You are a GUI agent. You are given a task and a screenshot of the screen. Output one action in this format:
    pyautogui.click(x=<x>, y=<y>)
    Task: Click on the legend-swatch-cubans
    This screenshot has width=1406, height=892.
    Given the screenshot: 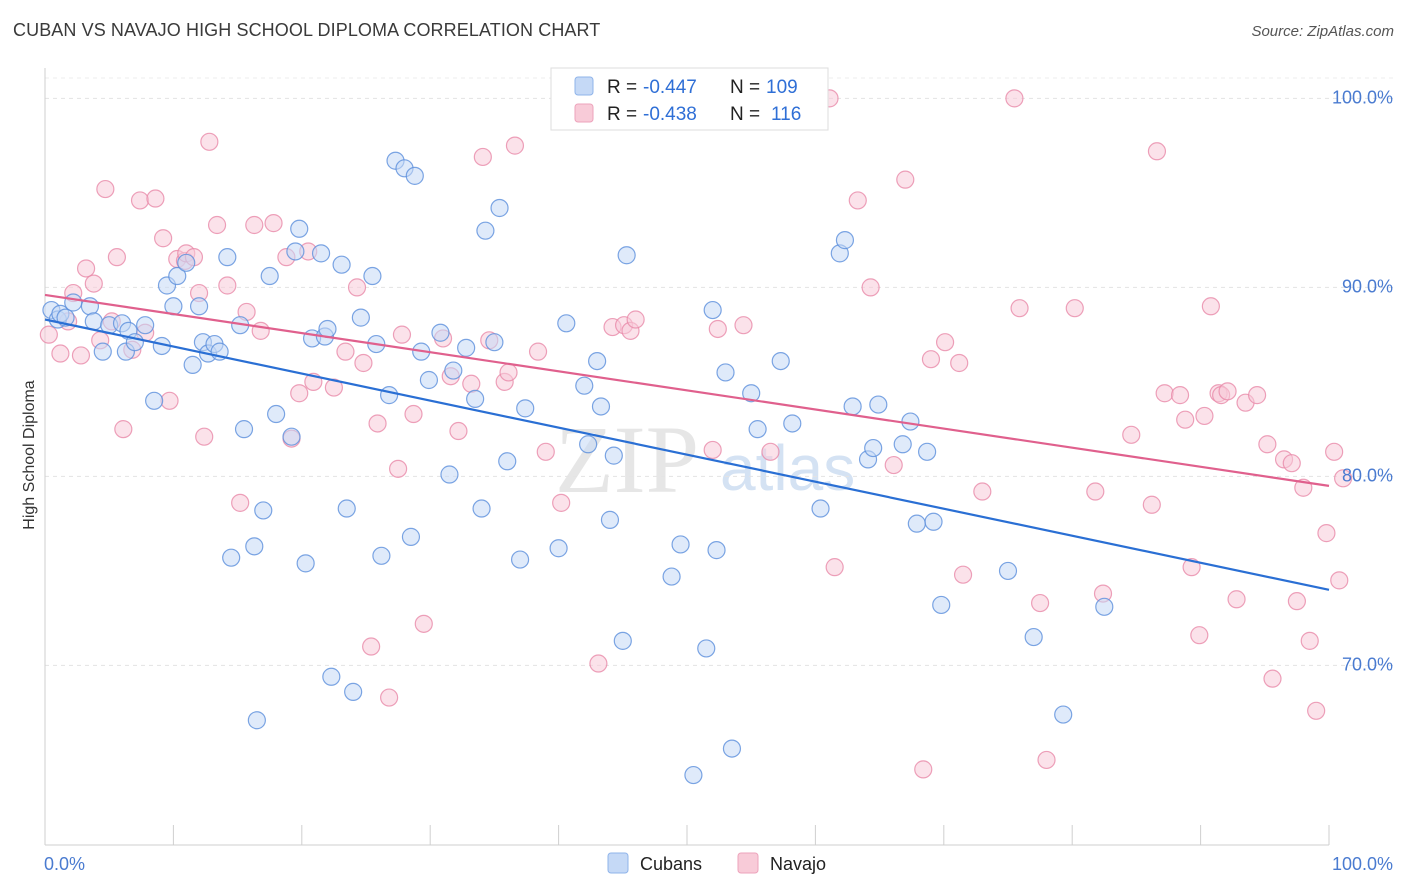 What is the action you would take?
    pyautogui.click(x=584, y=86)
    